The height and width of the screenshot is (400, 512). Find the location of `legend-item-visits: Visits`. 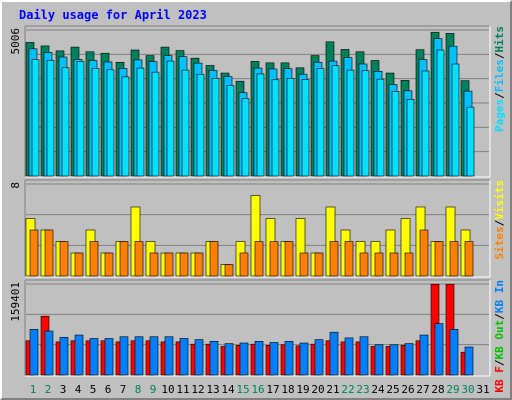

legend-item-visits: Visits is located at coordinates (499, 200).